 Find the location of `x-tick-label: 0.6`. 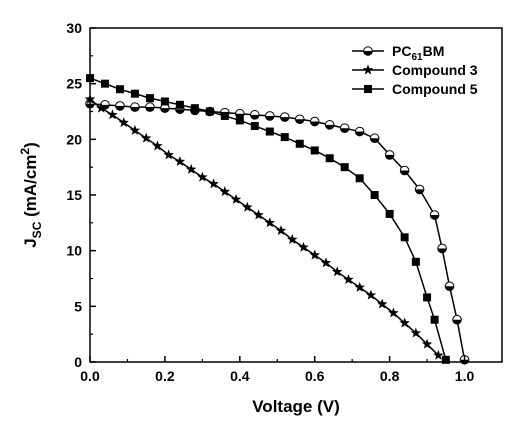

x-tick-label: 0.6 is located at coordinates (315, 376).